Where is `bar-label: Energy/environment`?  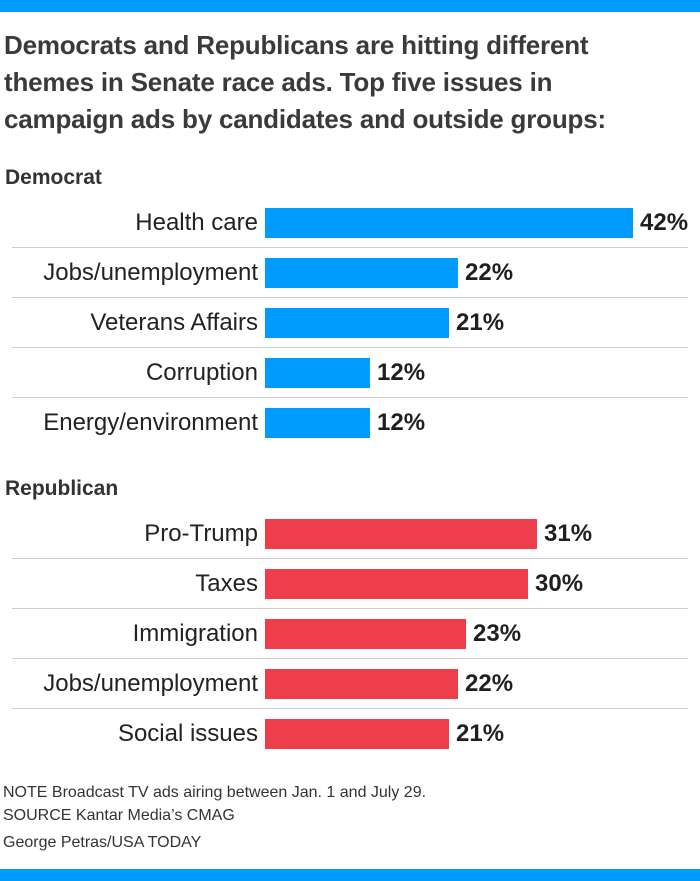
bar-label: Energy/environment is located at coordinates (150, 422).